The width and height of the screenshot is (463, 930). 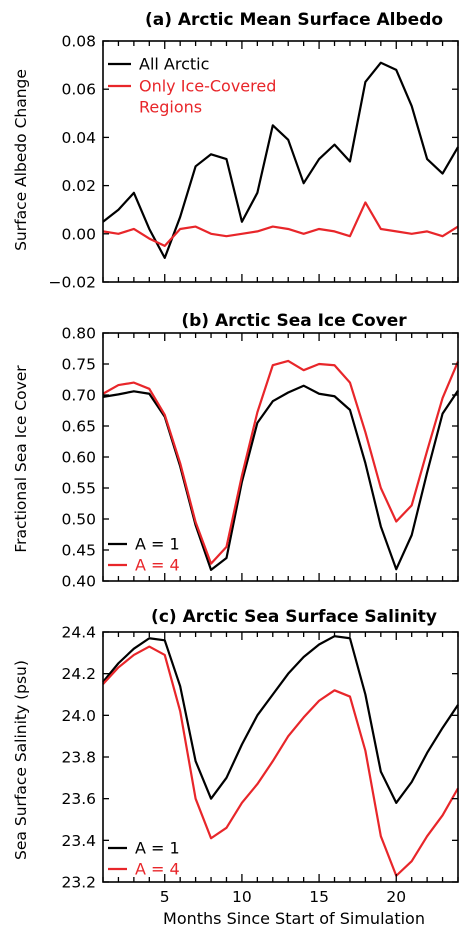 What do you see at coordinates (78, 186) in the screenshot?
I see `y-tick-label: 0.02` at bounding box center [78, 186].